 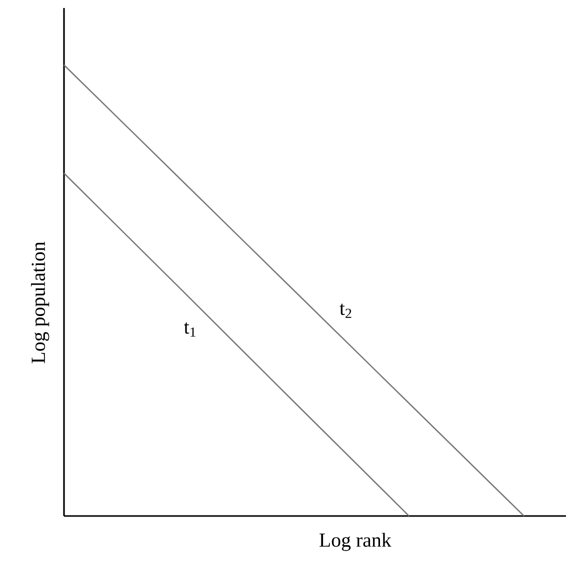 I want to click on series-label: t$_{2}$, so click(x=346, y=311).